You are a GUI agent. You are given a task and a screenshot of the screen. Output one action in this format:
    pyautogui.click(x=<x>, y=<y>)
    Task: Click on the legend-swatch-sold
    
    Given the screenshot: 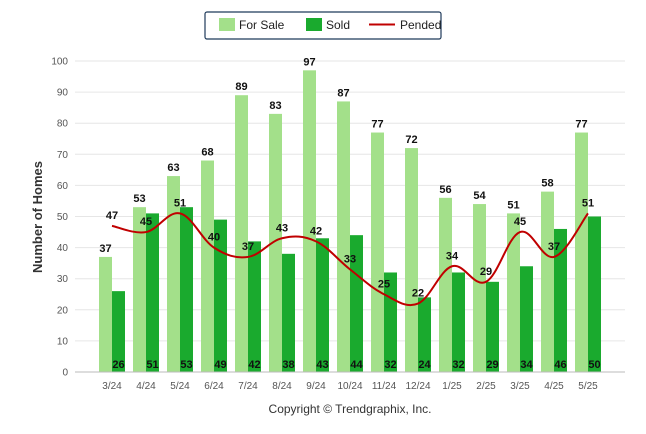 What is the action you would take?
    pyautogui.click(x=314, y=24)
    